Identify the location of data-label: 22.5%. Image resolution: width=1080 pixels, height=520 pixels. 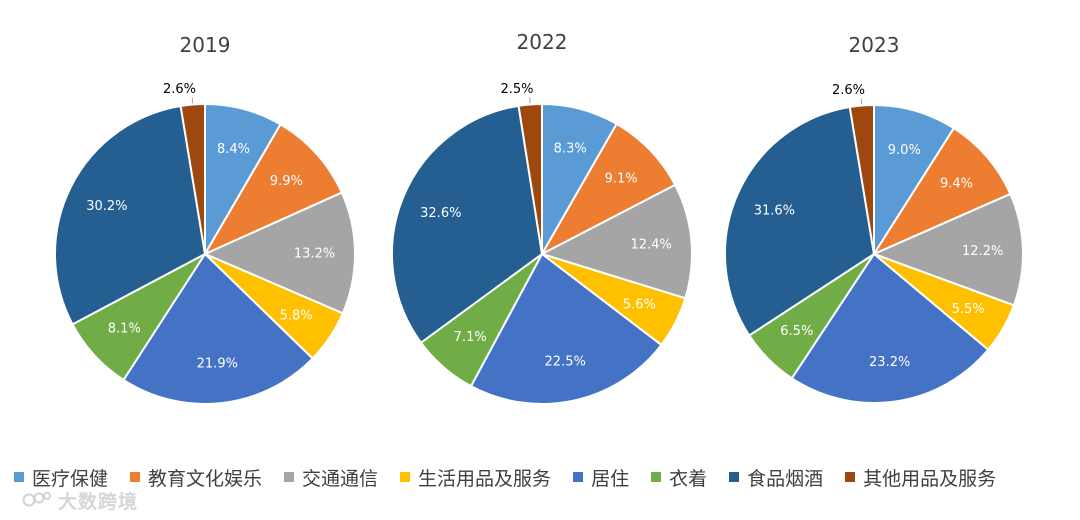
(565, 362).